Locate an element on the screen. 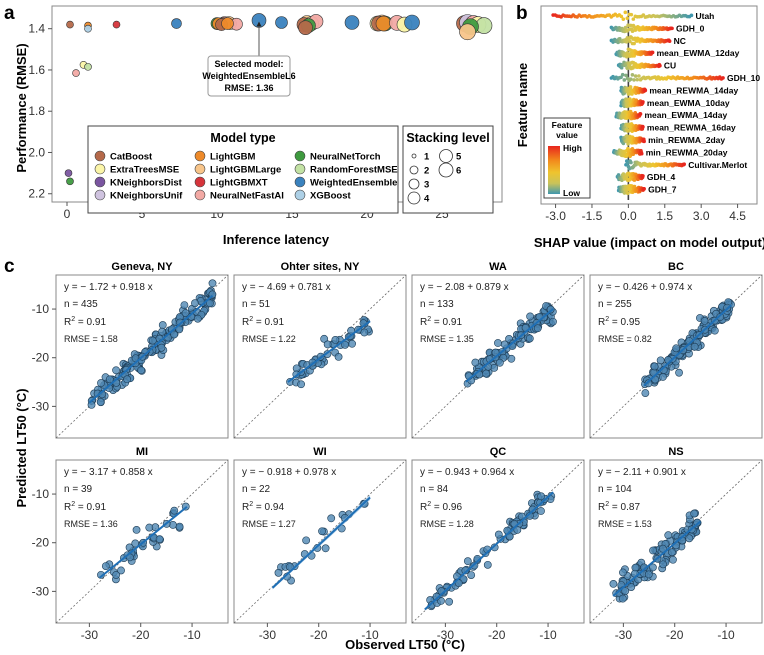 The width and height of the screenshot is (764, 655). legend-swatch-extratreesmse is located at coordinates (100, 169).